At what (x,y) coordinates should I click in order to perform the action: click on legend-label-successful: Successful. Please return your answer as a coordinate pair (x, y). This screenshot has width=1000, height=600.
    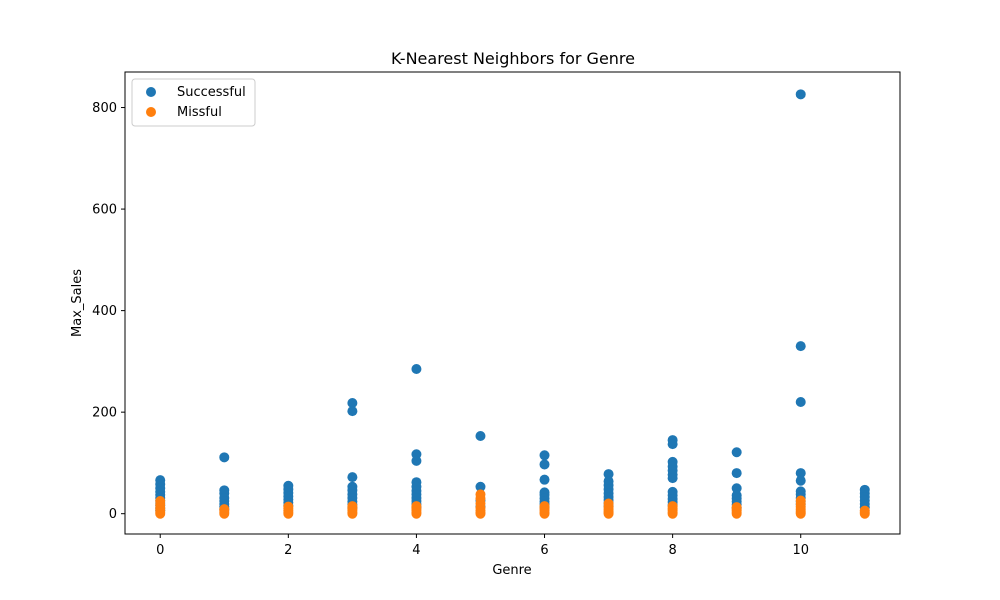
    Looking at the image, I should click on (211, 92).